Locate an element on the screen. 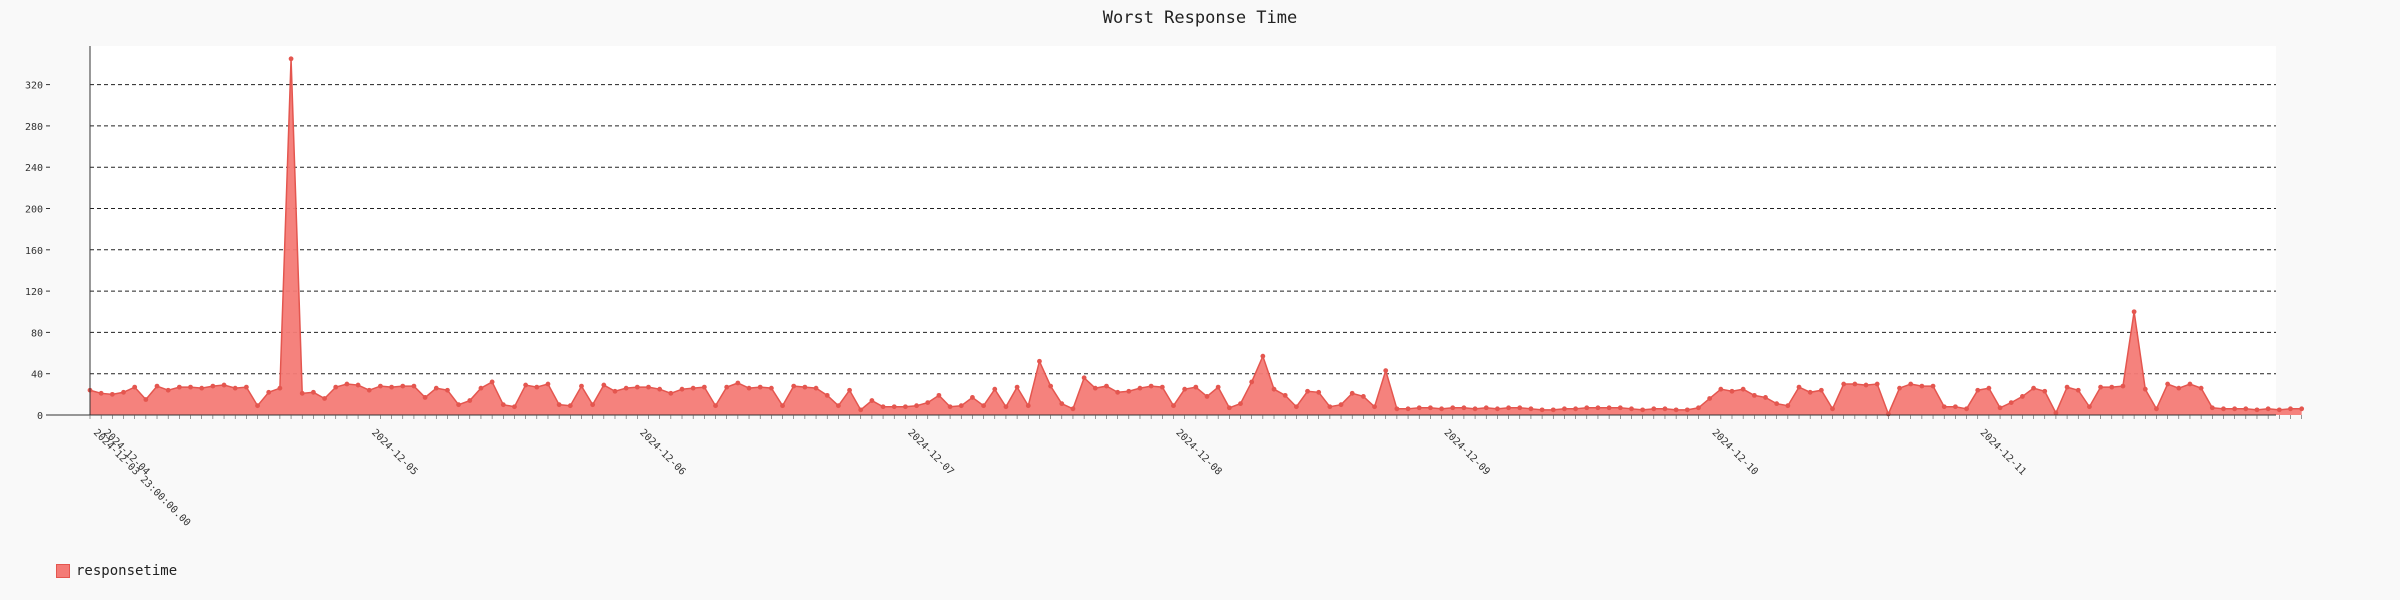 The height and width of the screenshot is (600, 2400). y-tick-label: 200 is located at coordinates (34, 210).